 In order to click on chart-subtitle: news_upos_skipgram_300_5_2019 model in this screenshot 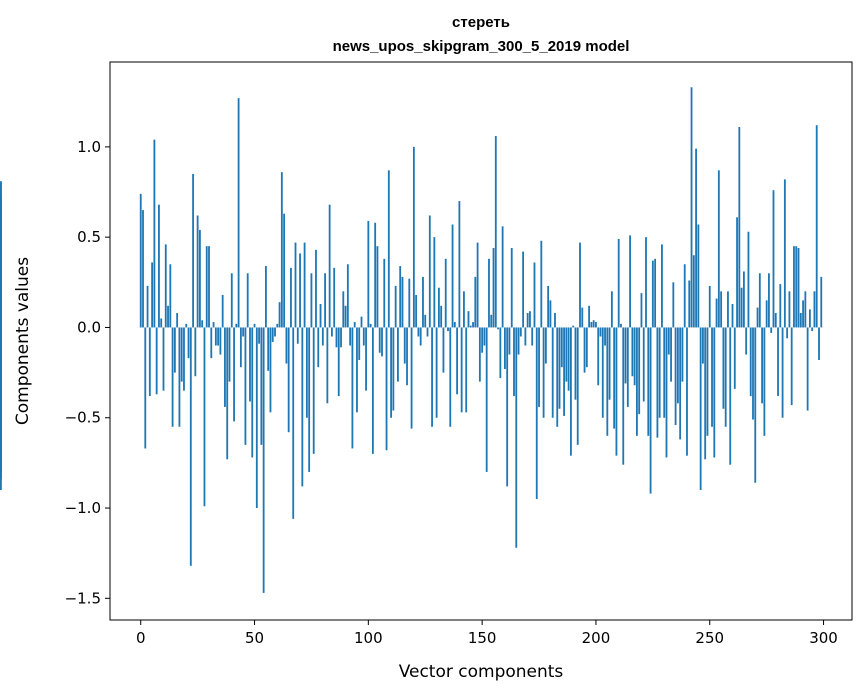, I will do `click(481, 46)`.